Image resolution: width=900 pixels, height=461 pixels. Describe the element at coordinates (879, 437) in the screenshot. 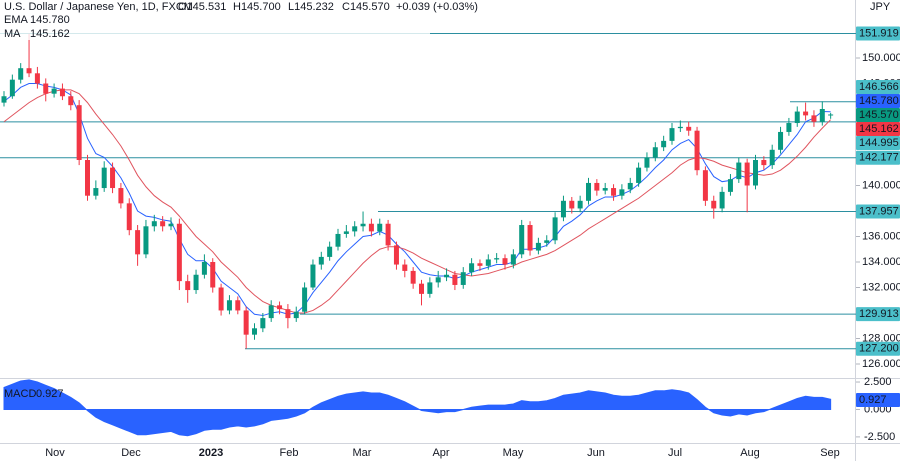

I see `macd-tick-label: -2.500` at that location.